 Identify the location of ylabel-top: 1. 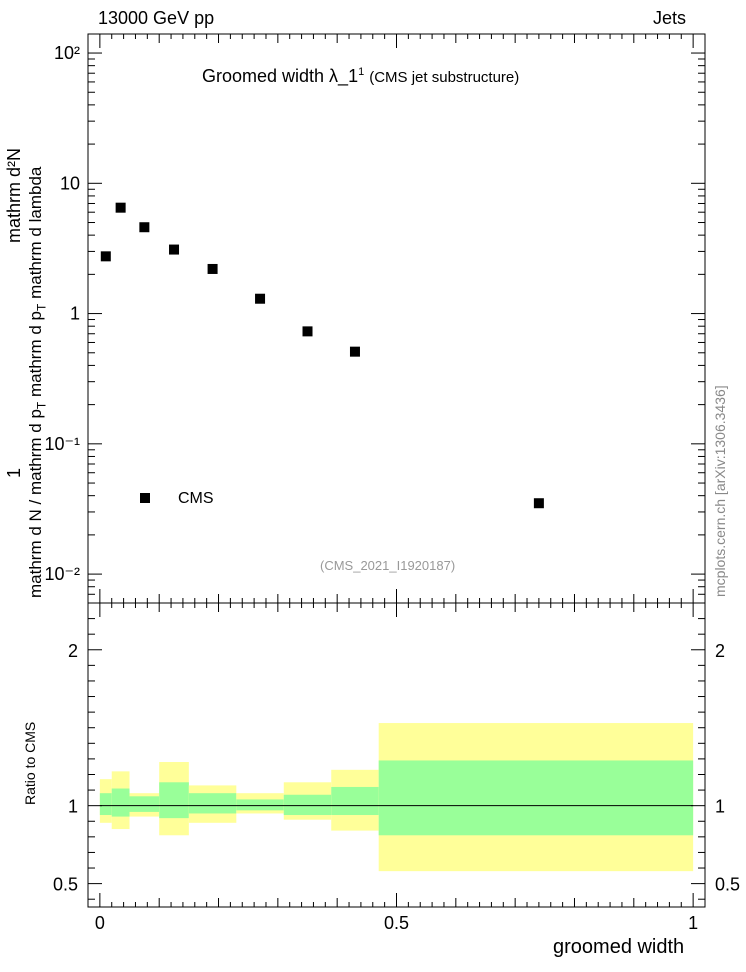
(14, 472).